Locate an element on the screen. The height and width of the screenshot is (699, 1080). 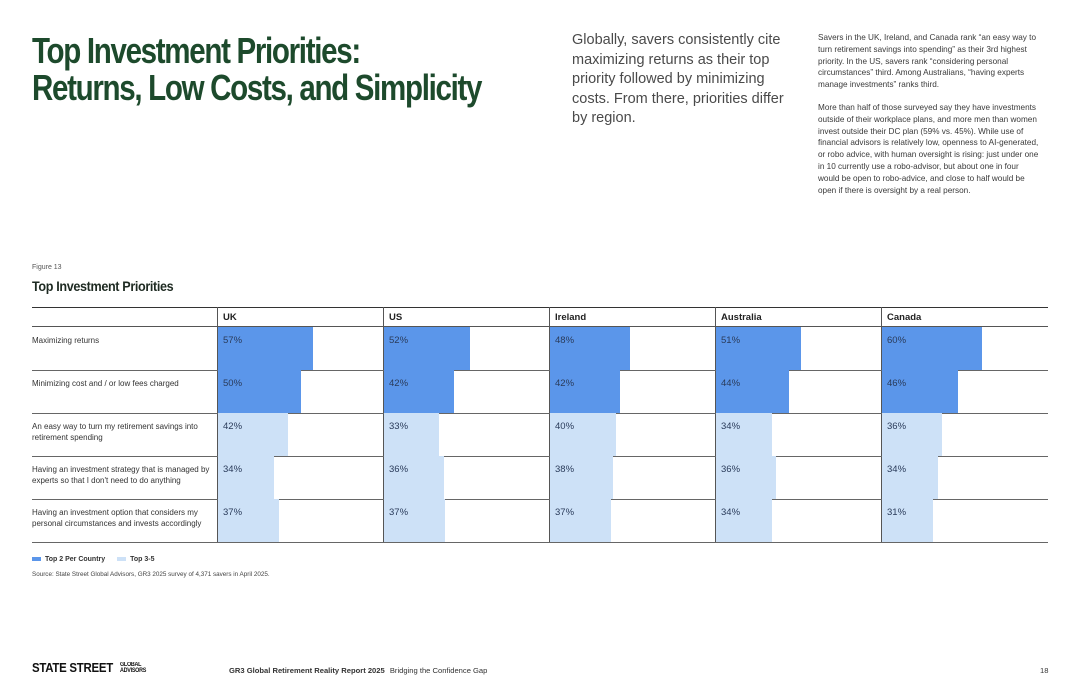
priority-value: 48% is located at coordinates (565, 340).